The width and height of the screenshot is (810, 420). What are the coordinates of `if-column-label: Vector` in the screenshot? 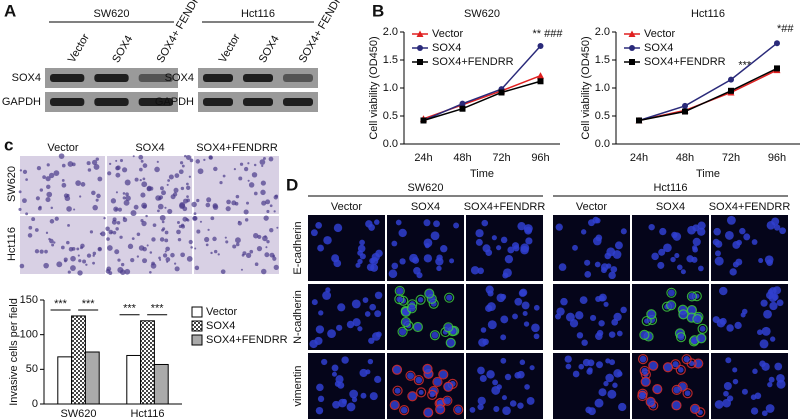 It's located at (347, 207).